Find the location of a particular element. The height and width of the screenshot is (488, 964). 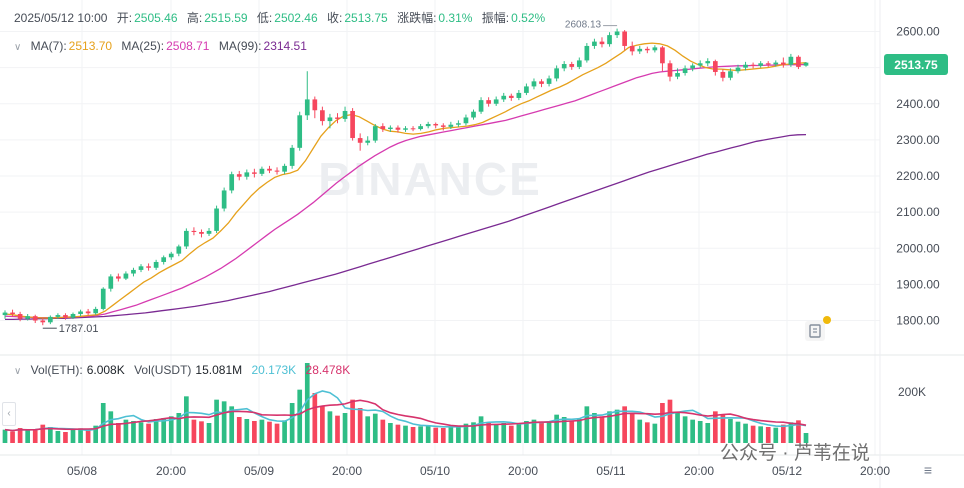

high-value: 2515.59 is located at coordinates (226, 18).